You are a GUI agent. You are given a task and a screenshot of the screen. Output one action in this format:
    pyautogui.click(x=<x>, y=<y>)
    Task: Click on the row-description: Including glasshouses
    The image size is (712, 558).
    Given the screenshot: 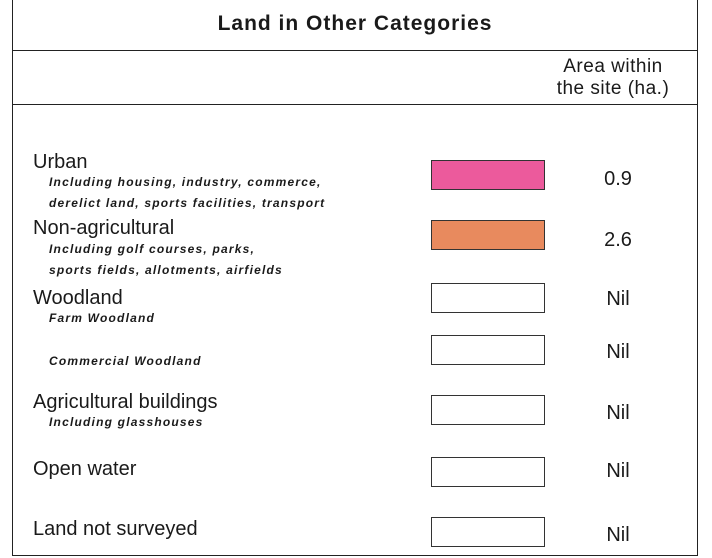 What is the action you would take?
    pyautogui.click(x=126, y=422)
    